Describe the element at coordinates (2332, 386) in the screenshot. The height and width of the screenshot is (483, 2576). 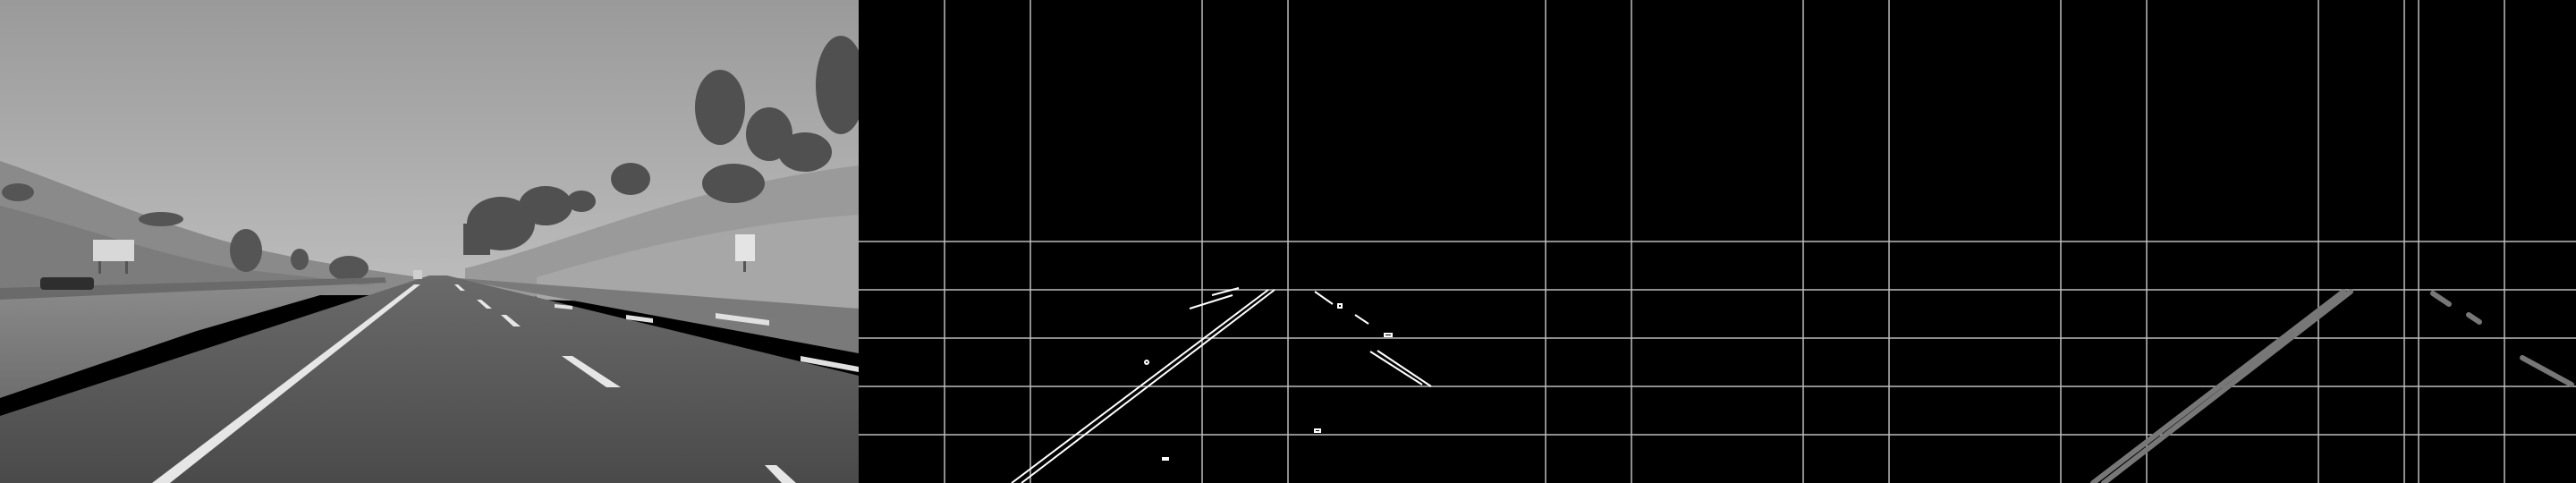
I see `hough-lane-lines` at that location.